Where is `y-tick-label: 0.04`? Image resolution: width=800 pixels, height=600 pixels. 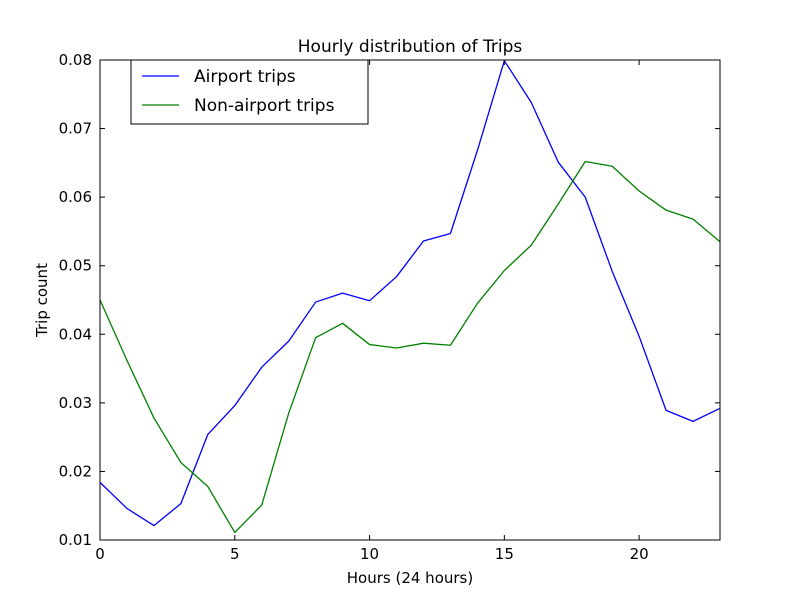
y-tick-label: 0.04 is located at coordinates (75, 334).